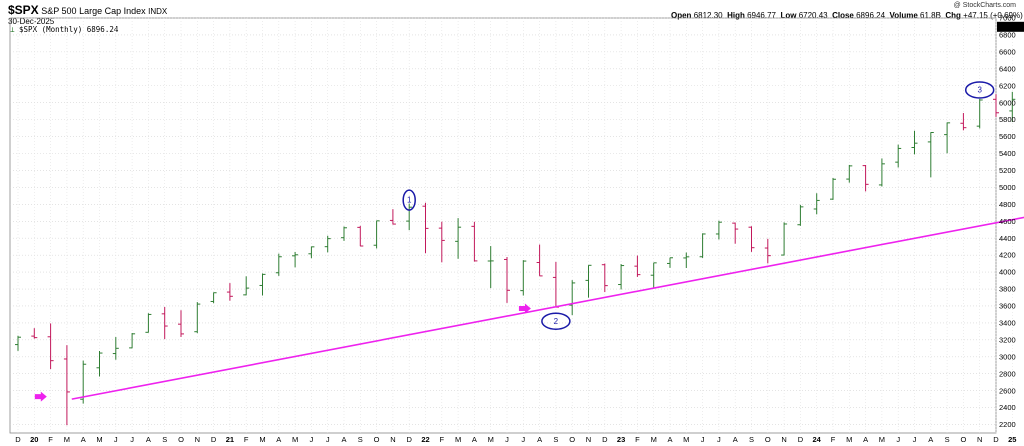 The height and width of the screenshot is (446, 1024). Describe the element at coordinates (953, 15) in the screenshot. I see `chg-label: Chg` at that location.